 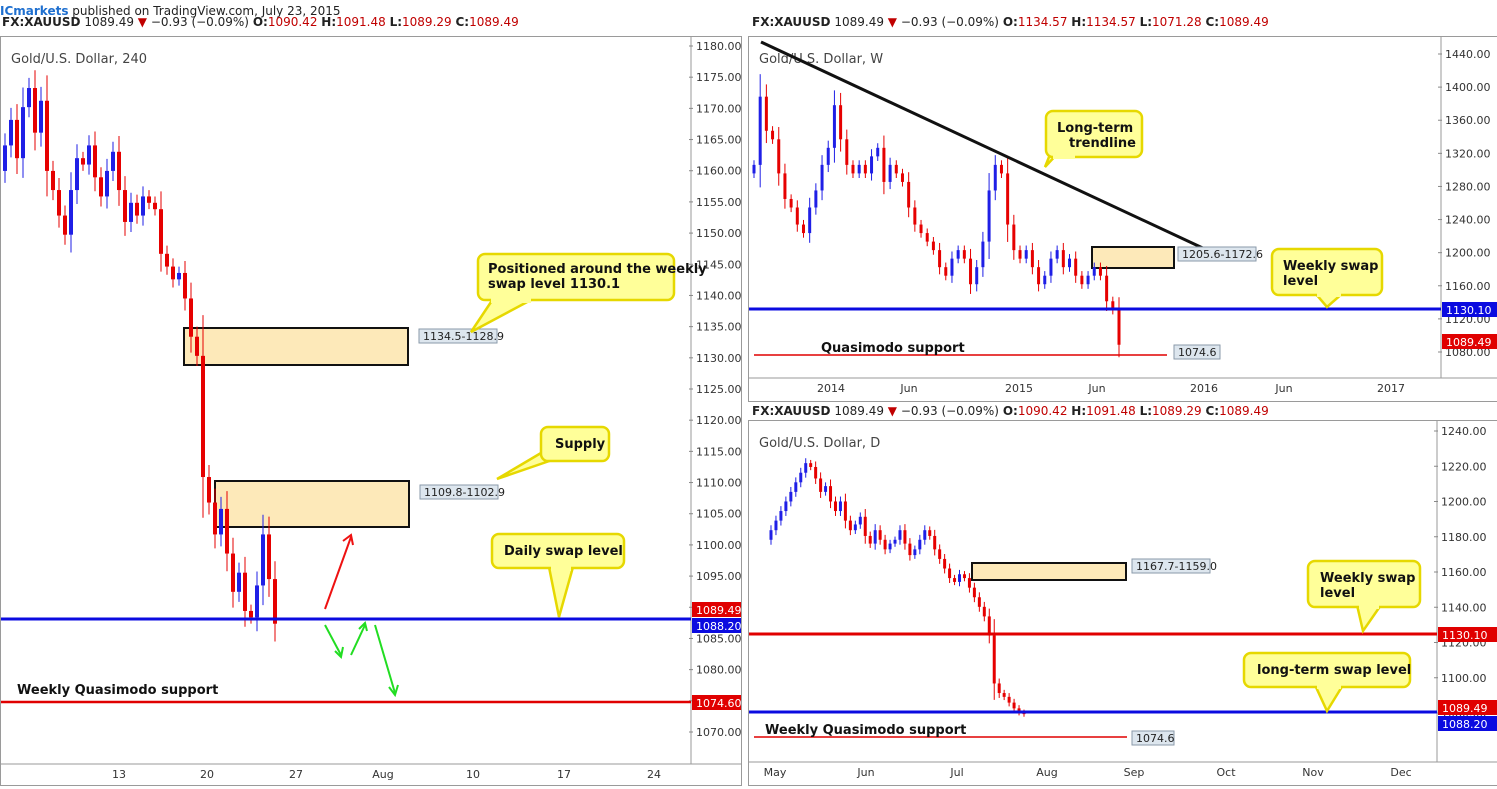 What do you see at coordinates (34, 11) in the screenshot?
I see `icmarkets-logo: ICmarkets` at bounding box center [34, 11].